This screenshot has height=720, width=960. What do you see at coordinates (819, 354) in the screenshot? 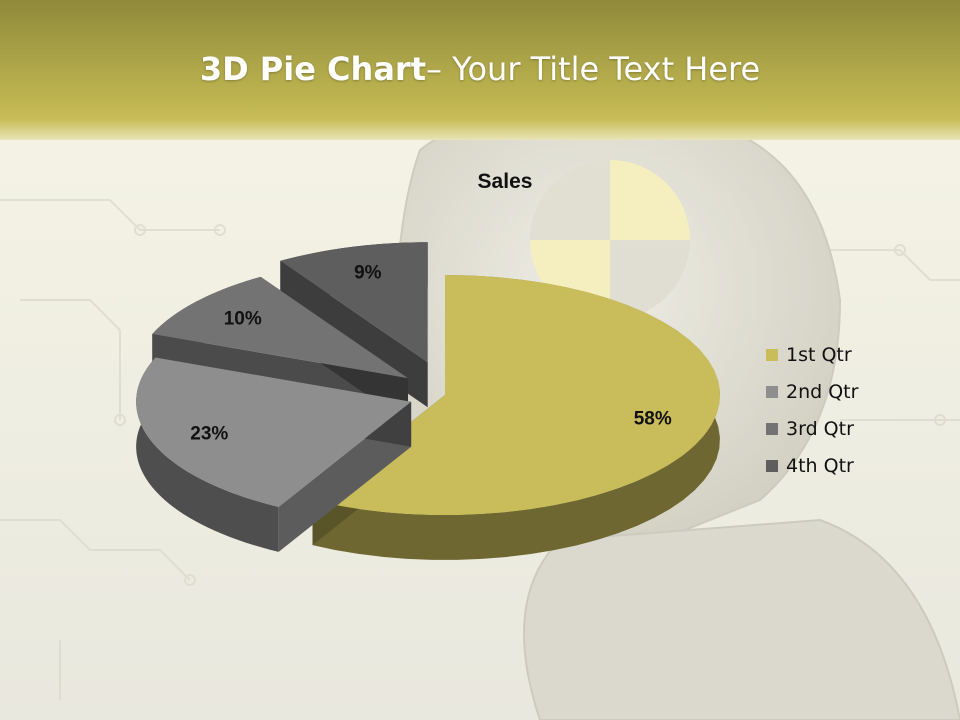
I see `legend-label-1: 1st Qtr` at bounding box center [819, 354].